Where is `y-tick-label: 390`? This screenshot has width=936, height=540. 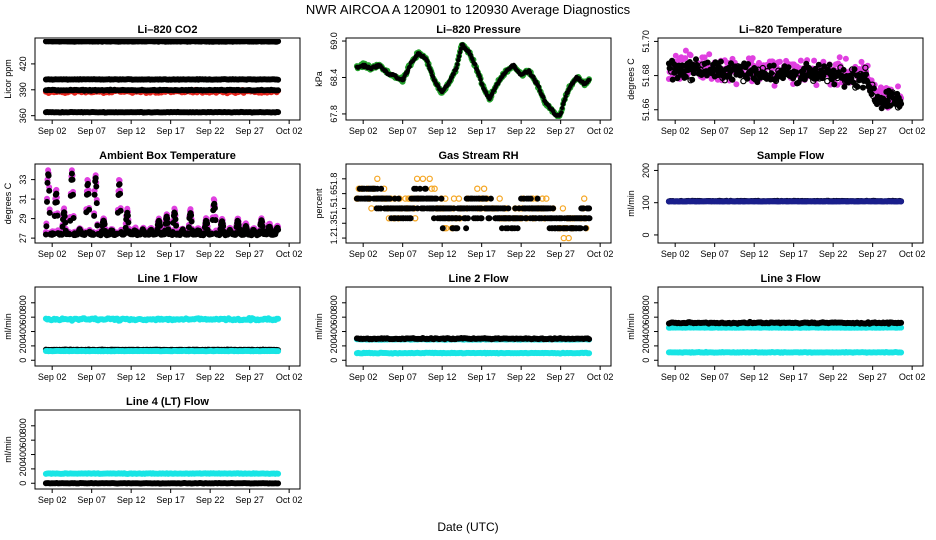
y-tick-label: 390 is located at coordinates (23, 89).